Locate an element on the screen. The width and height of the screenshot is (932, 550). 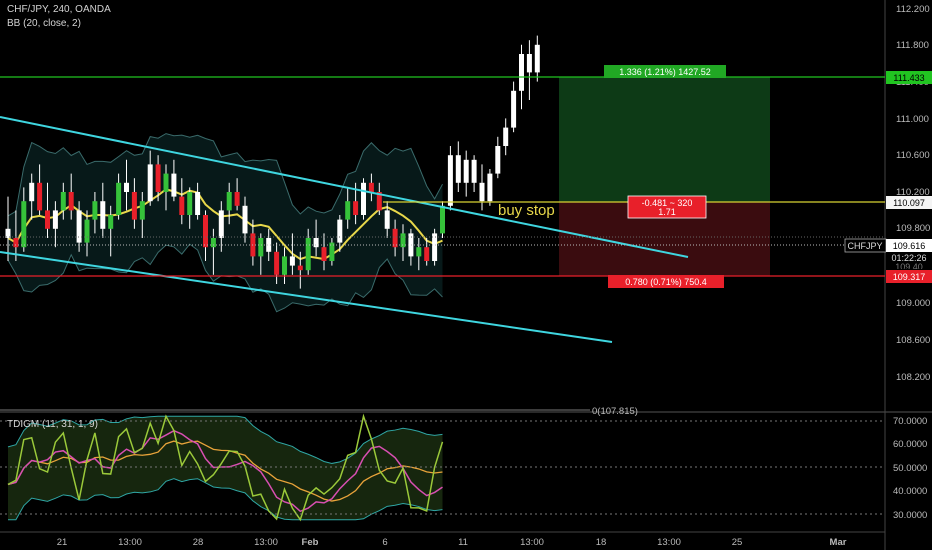
target-box is located at coordinates (665, 71).